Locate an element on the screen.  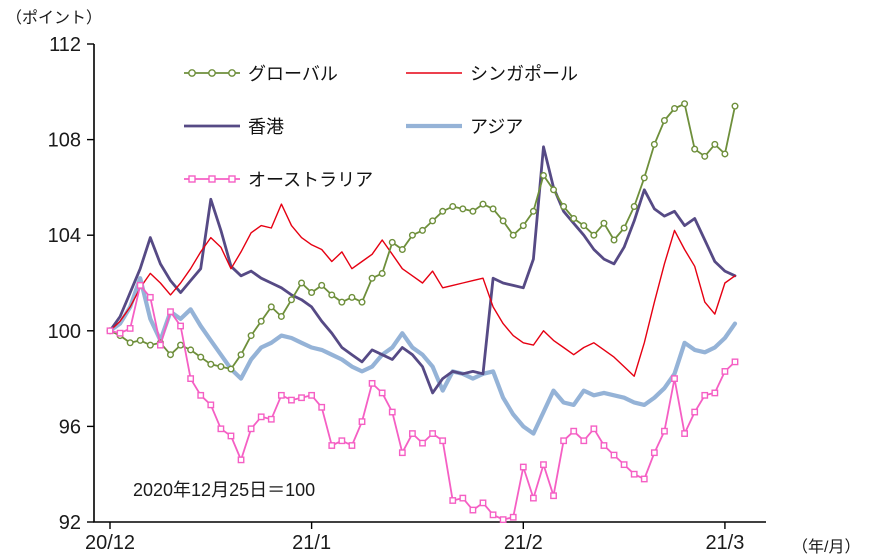
svg-text: 92 is located at coordinates (70, 523).